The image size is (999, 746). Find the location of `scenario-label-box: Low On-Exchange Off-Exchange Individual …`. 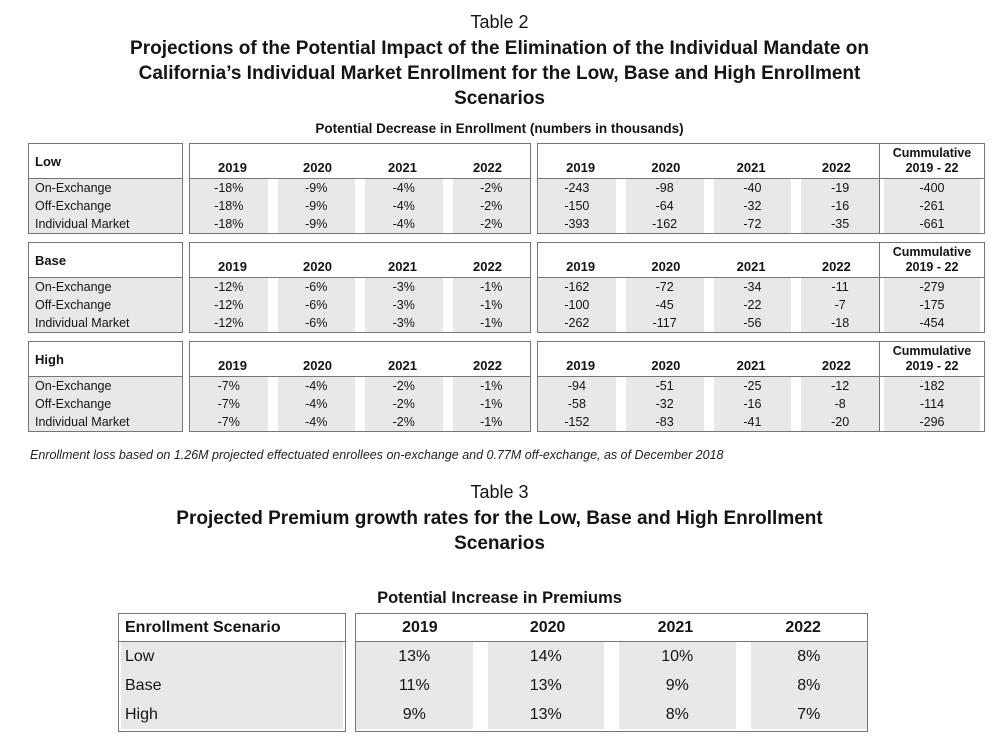

scenario-label-box: Low On-Exchange Off-Exchange Individual … is located at coordinates (105, 188).